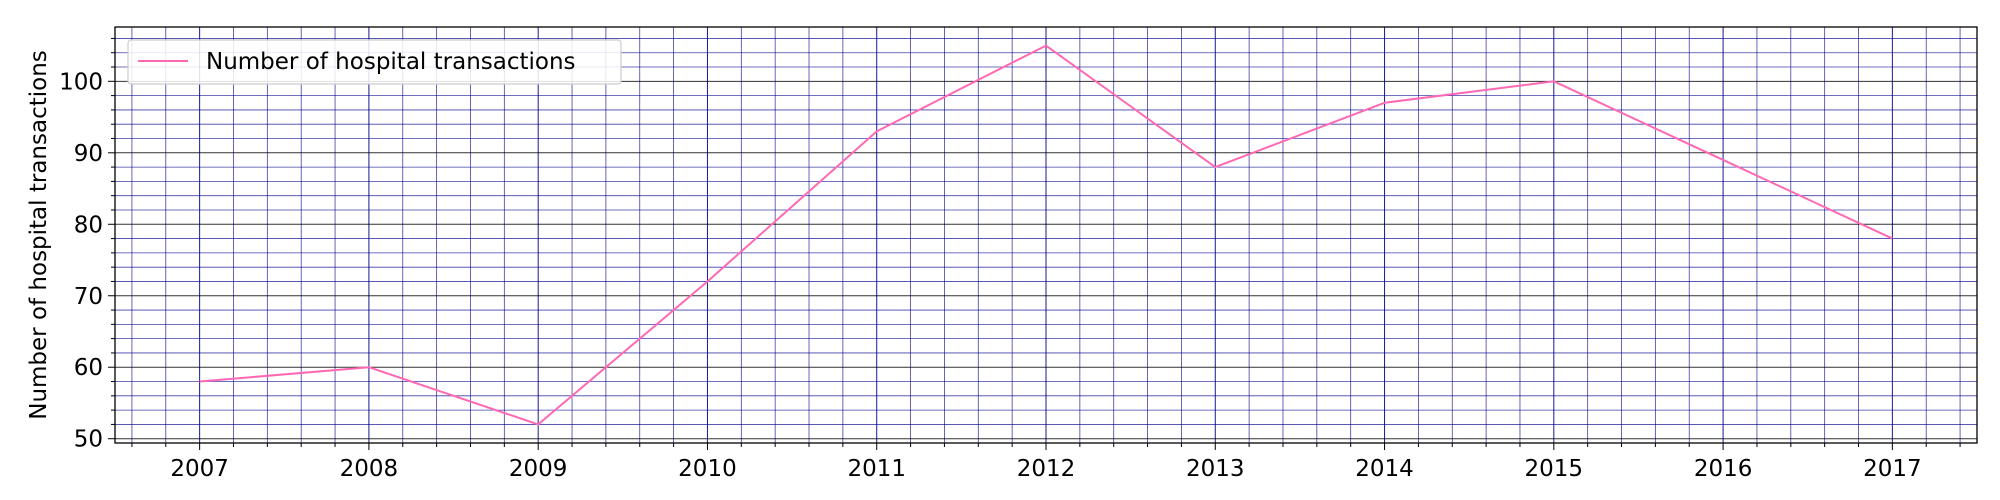 This screenshot has width=2000, height=500. What do you see at coordinates (538, 469) in the screenshot?
I see `x-tick-label: 2009` at bounding box center [538, 469].